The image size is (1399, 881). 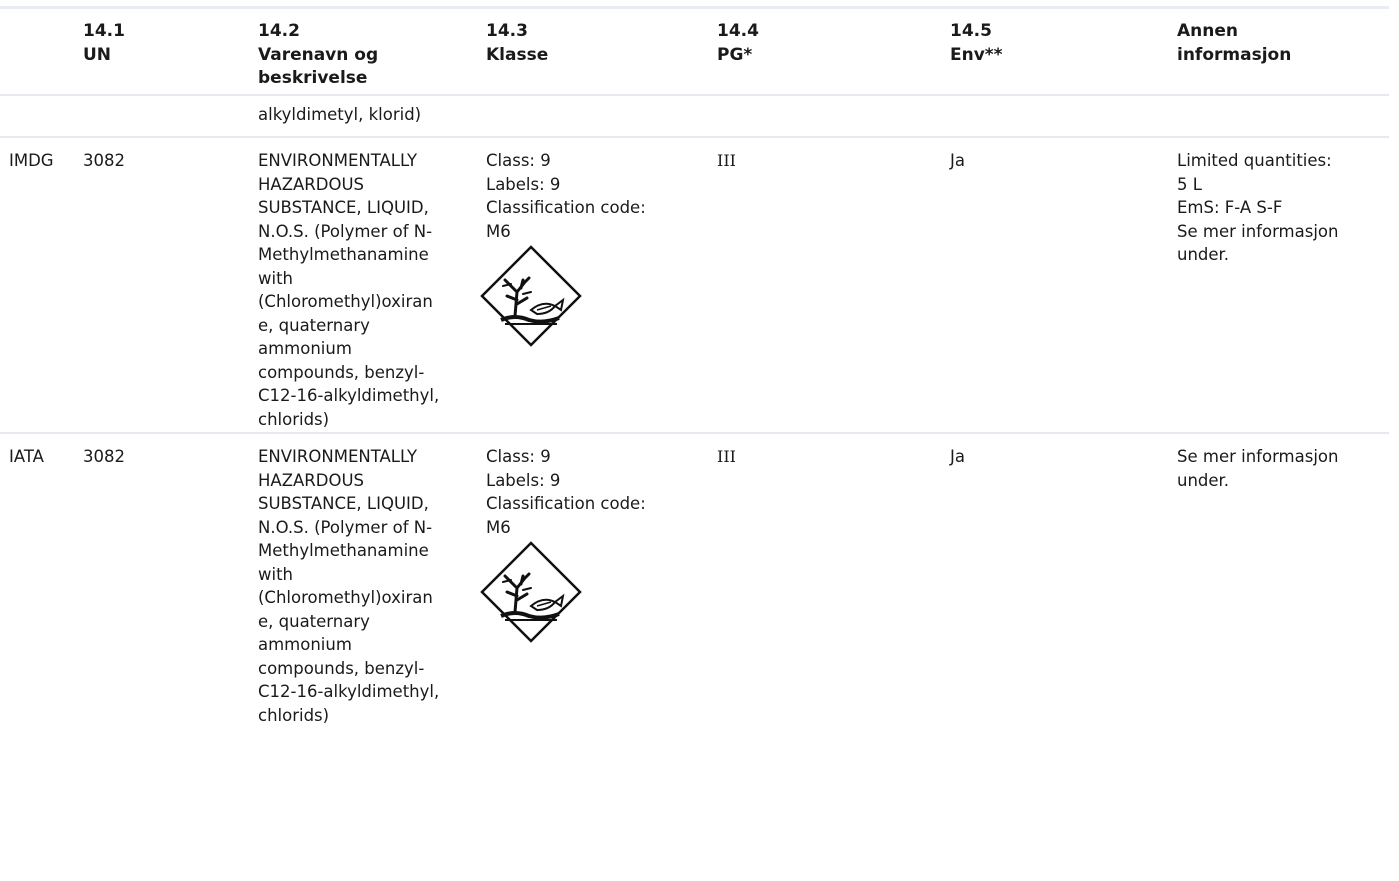 I want to click on header-env-label: Env**, so click(x=976, y=54).